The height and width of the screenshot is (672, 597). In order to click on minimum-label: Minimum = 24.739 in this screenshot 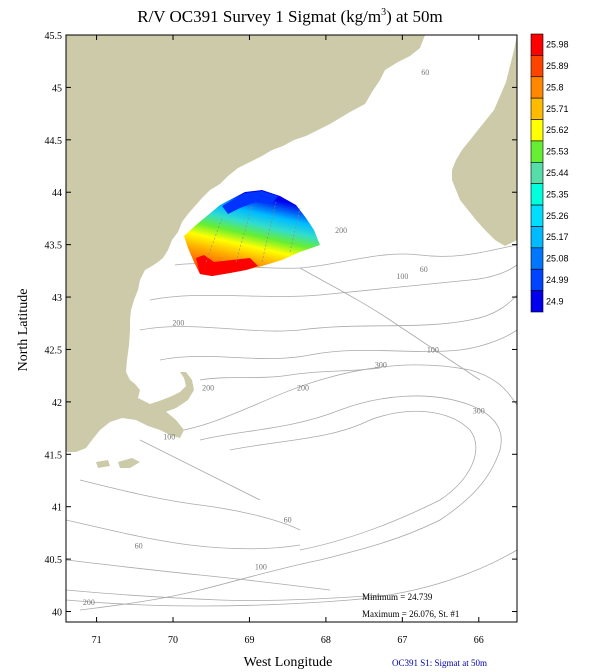, I will do `click(397, 597)`.